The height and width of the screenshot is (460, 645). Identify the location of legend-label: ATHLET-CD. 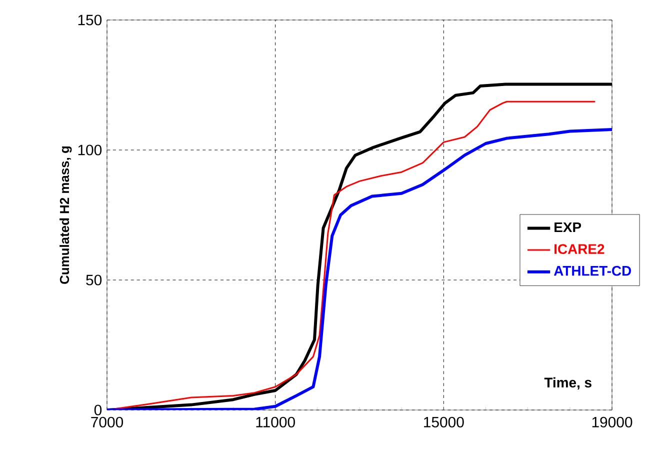
(593, 271).